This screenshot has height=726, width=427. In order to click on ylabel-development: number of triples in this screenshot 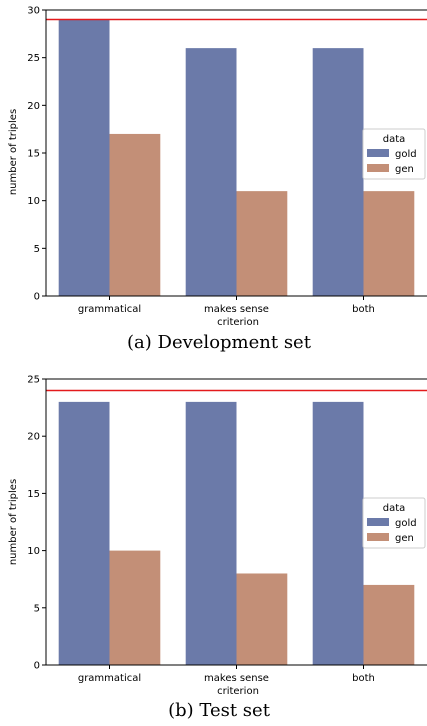, I will do `click(13, 152)`.